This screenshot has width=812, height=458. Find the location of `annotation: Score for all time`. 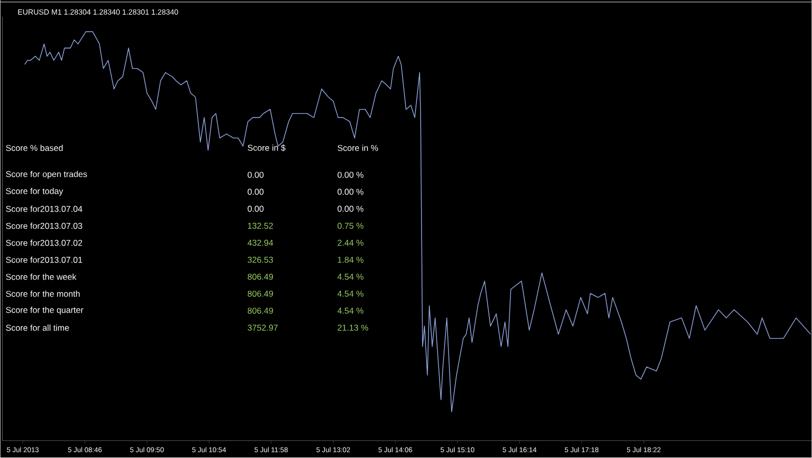

annotation: Score for all time is located at coordinates (37, 328).